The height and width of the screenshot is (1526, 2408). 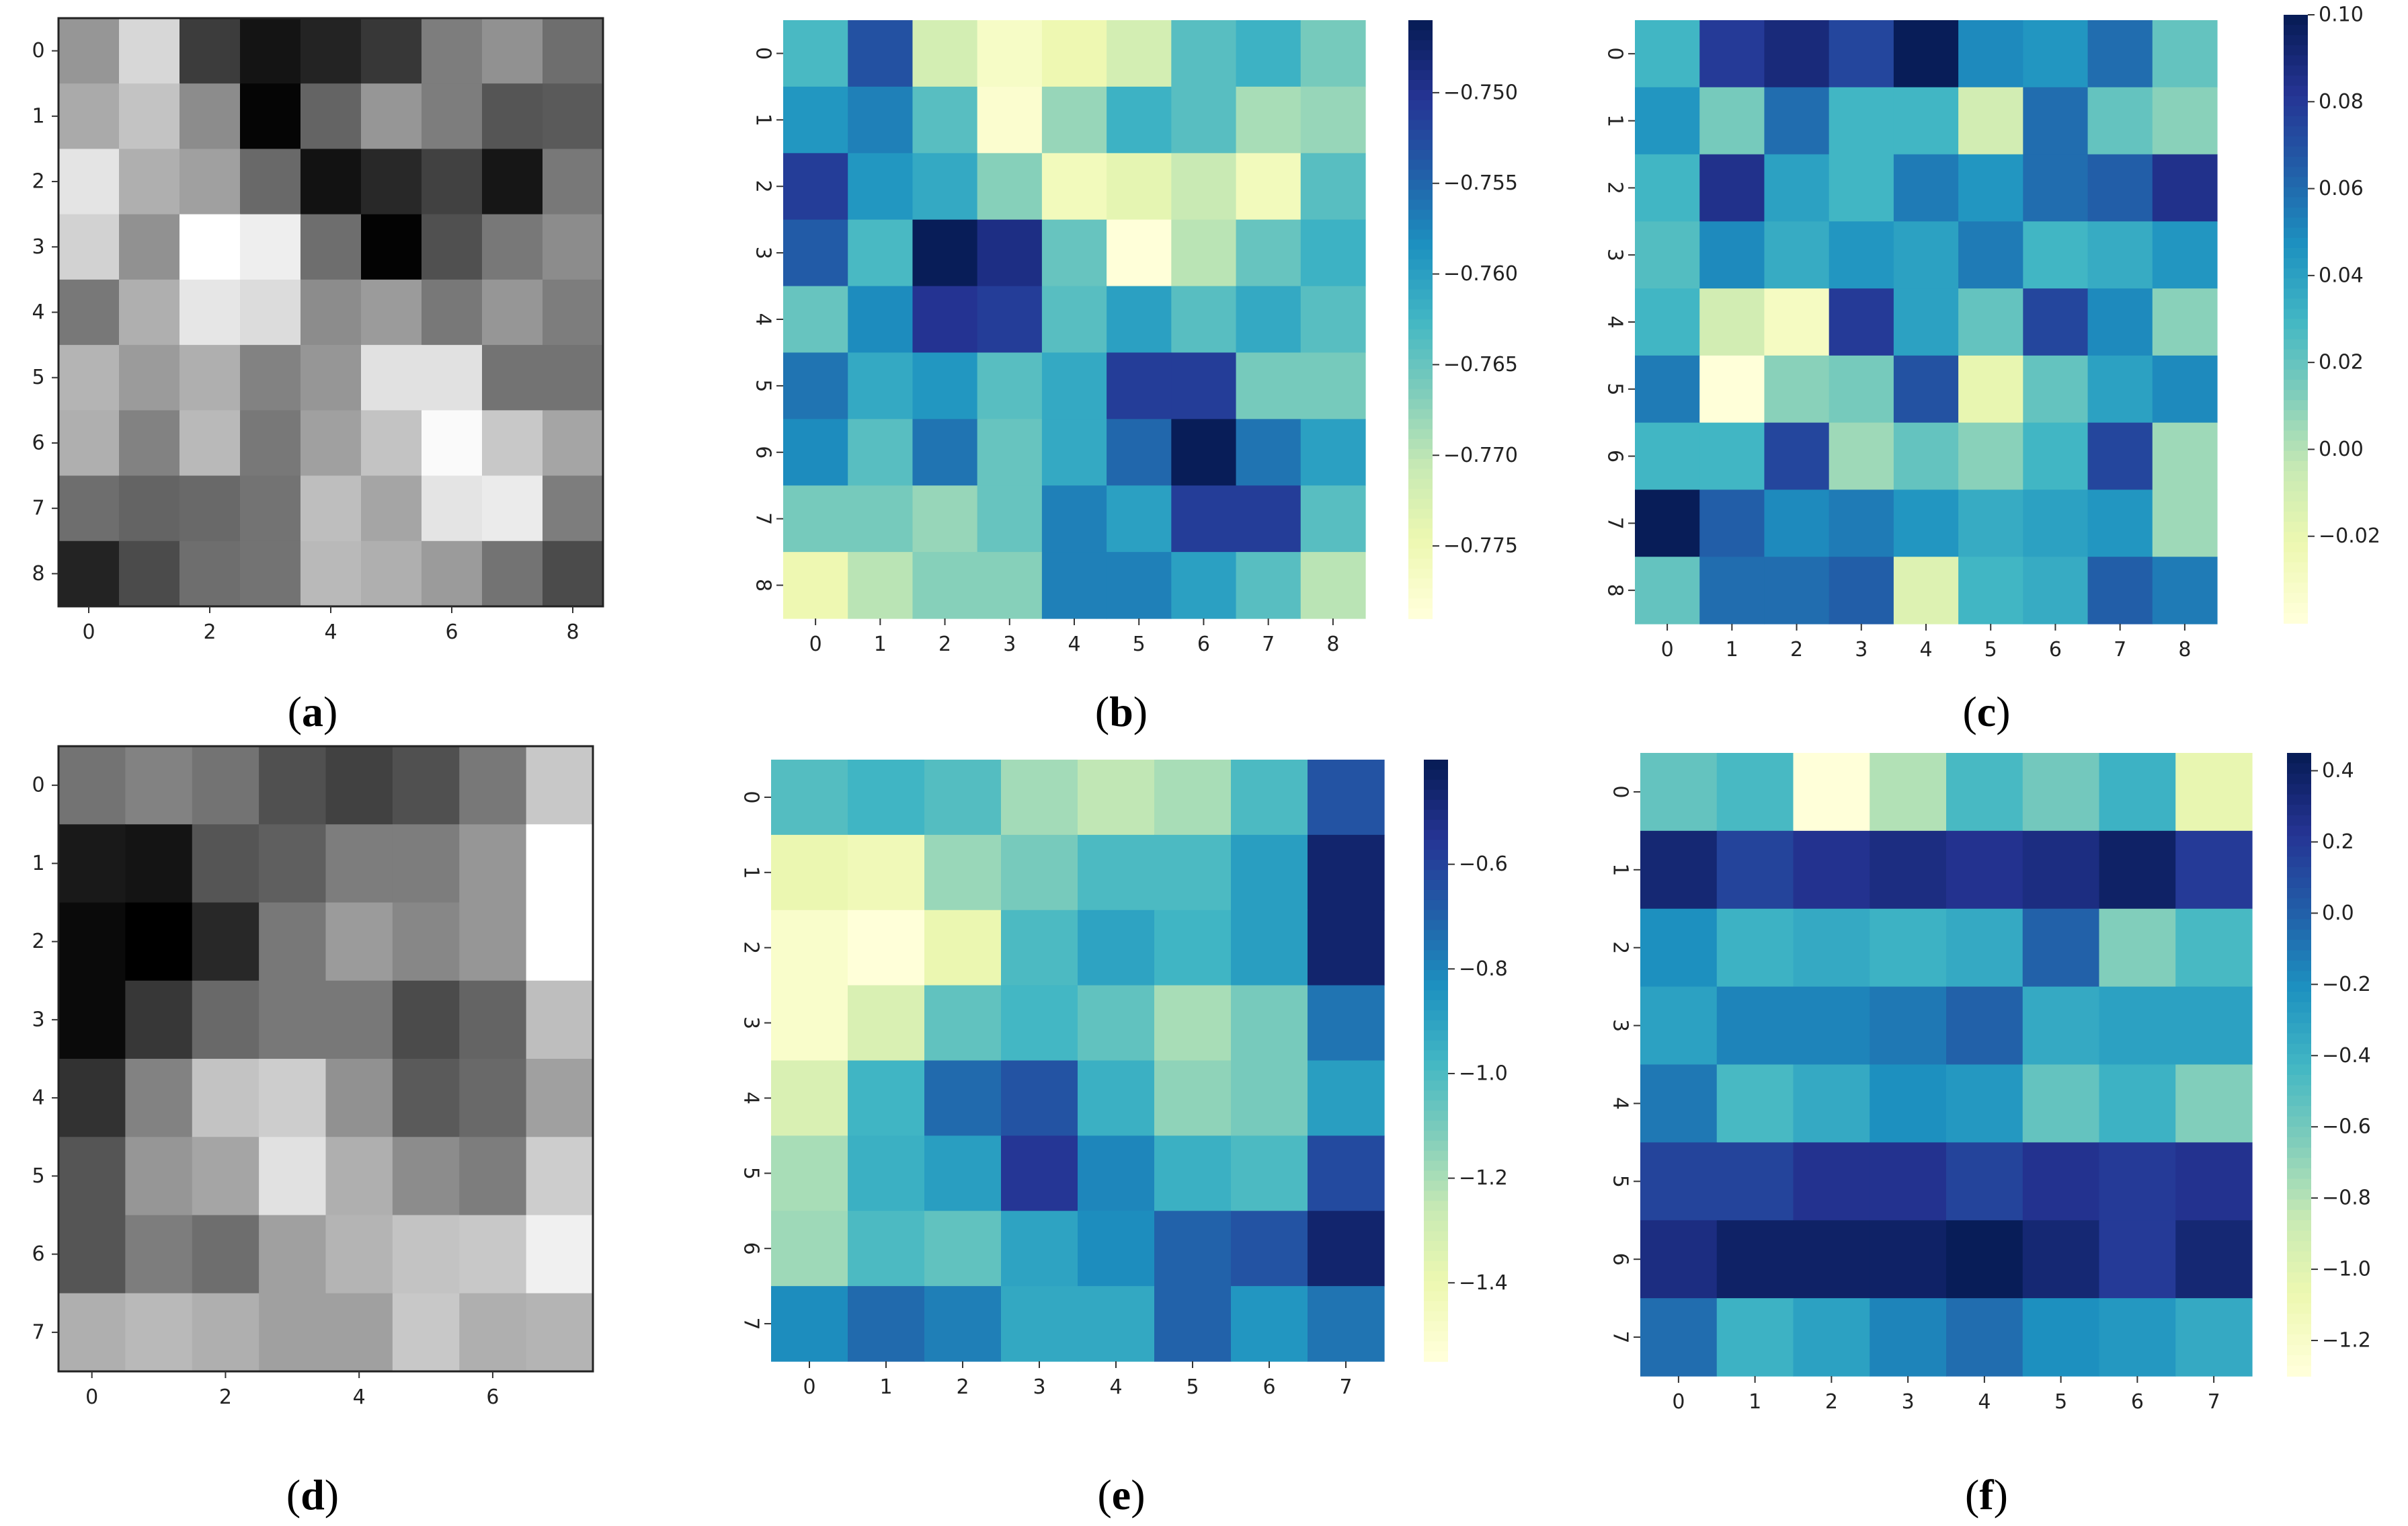 What do you see at coordinates (1969, 711) in the screenshot?
I see `caption-open: (` at bounding box center [1969, 711].